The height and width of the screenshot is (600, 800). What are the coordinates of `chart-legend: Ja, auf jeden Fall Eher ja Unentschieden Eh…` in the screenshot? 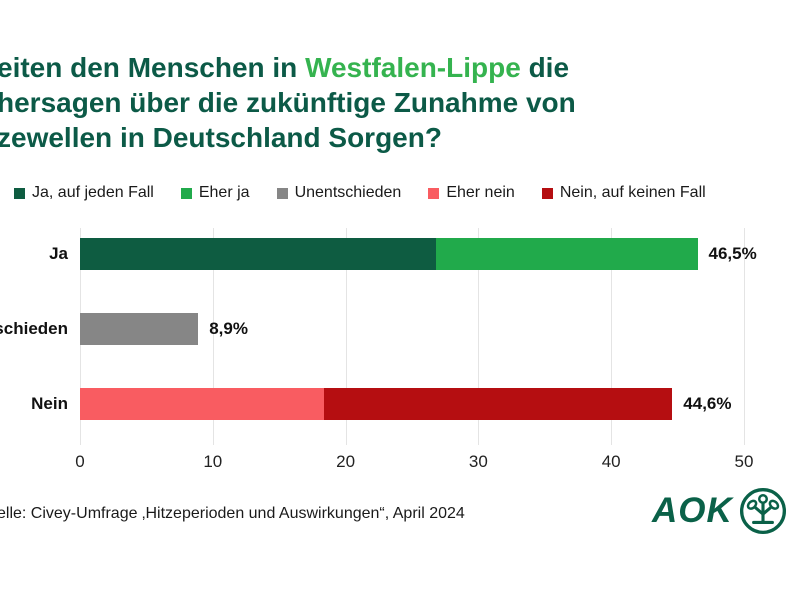 It's located at (360, 193).